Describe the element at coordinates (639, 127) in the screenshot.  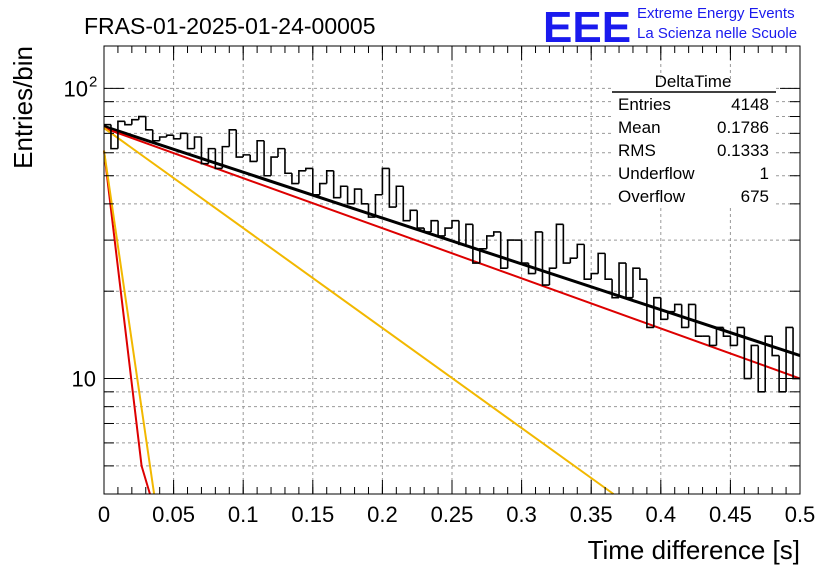
I see `stats-row-label: Mean` at that location.